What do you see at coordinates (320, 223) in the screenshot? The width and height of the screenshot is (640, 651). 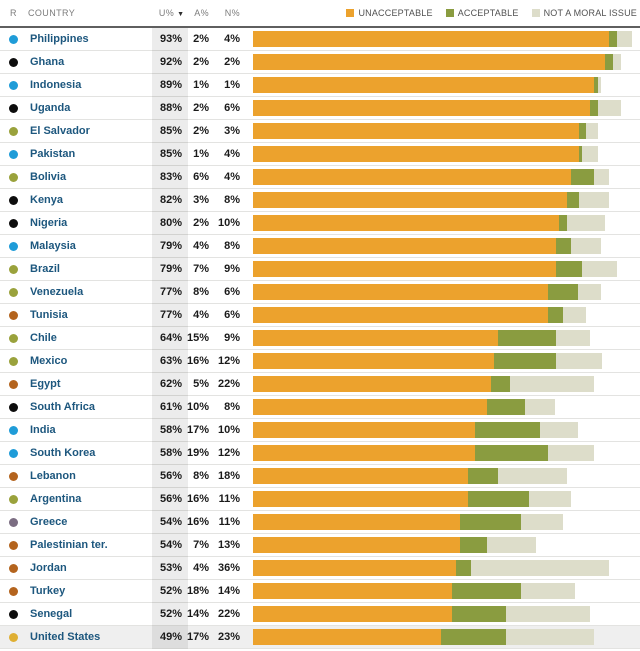 I see `table-row: Nigeria 80% 2% 10%` at bounding box center [320, 223].